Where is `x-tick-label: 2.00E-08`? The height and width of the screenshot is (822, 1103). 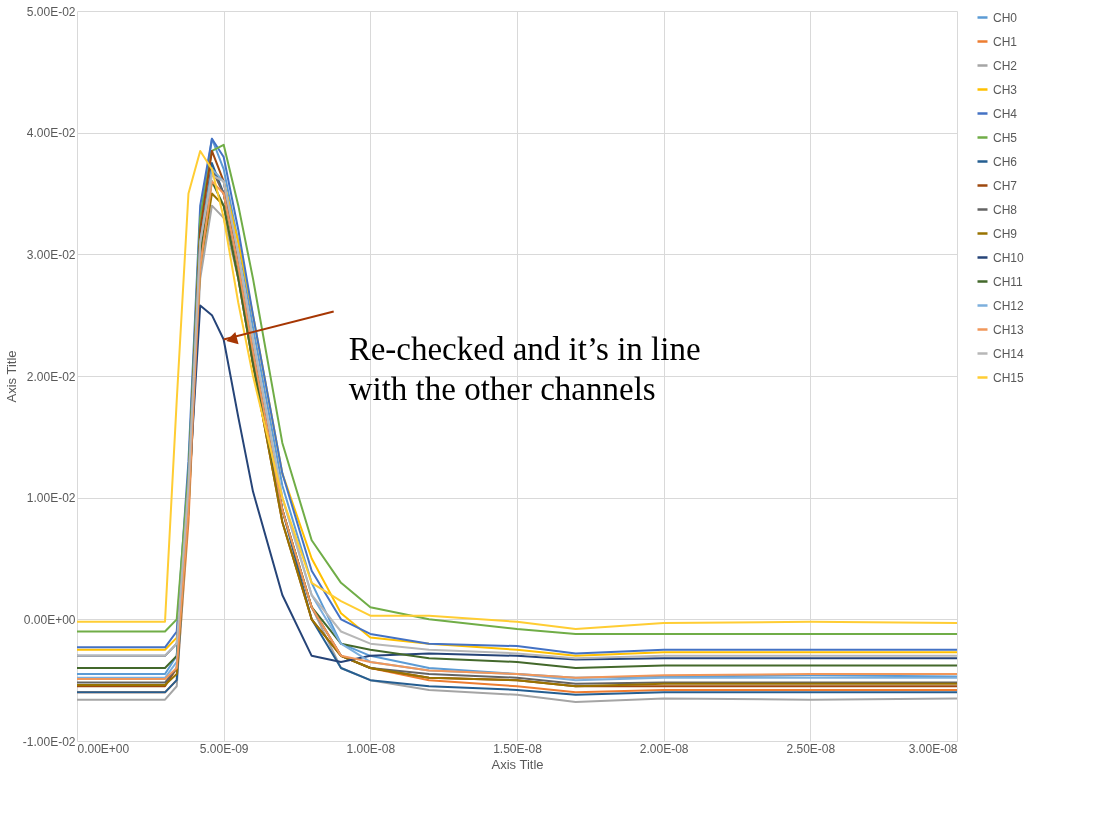
x-tick-label: 2.00E-08 is located at coordinates (664, 748).